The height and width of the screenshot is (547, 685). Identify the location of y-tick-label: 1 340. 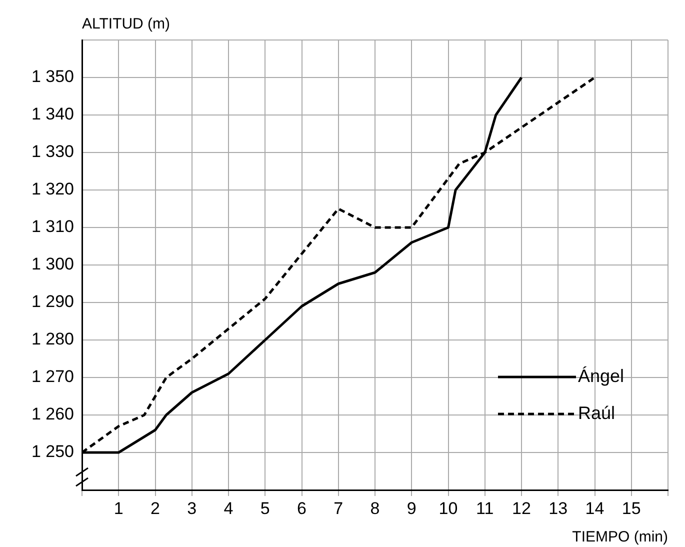
(52, 114).